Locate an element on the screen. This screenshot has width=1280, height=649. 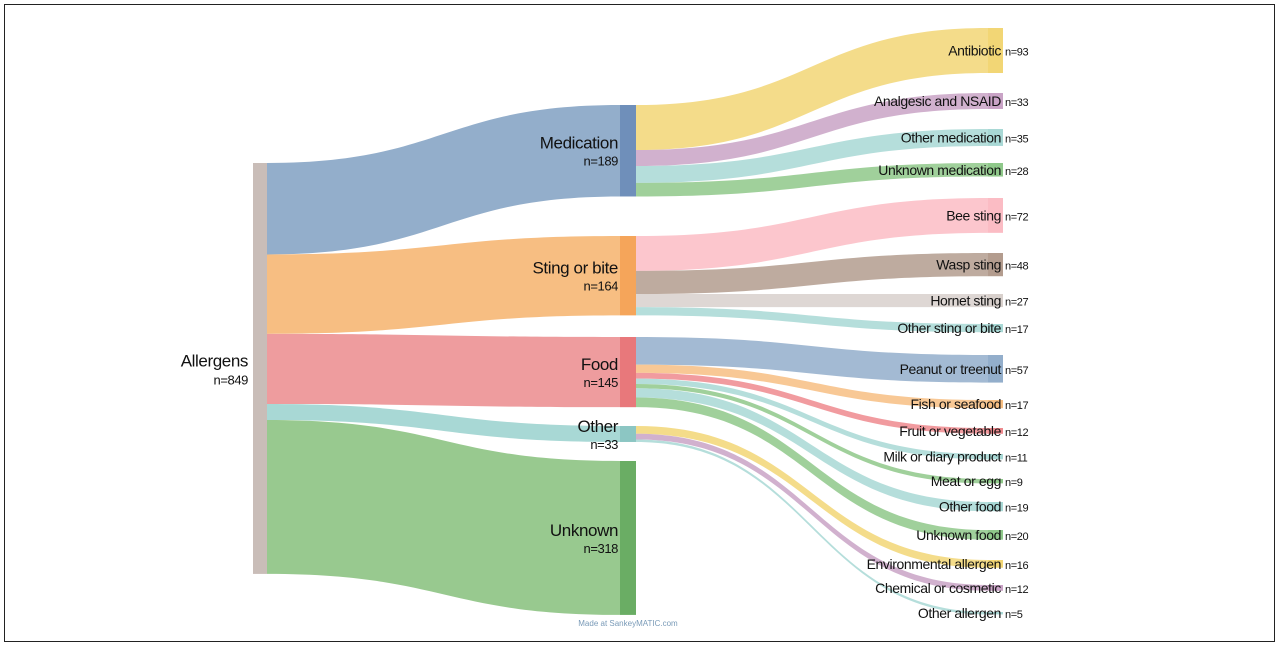
node-value-other-allergen: n=5 is located at coordinates (1014, 615).